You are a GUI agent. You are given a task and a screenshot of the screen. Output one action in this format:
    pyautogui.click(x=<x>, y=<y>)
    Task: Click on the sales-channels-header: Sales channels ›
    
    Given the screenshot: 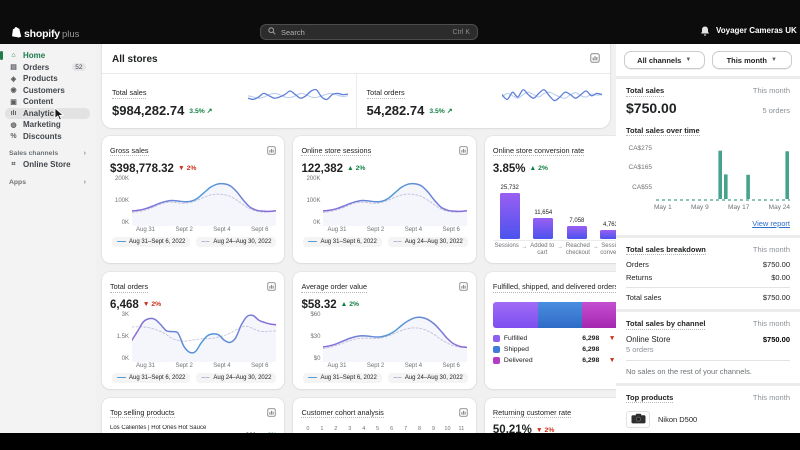 What is the action you would take?
    pyautogui.click(x=47, y=153)
    